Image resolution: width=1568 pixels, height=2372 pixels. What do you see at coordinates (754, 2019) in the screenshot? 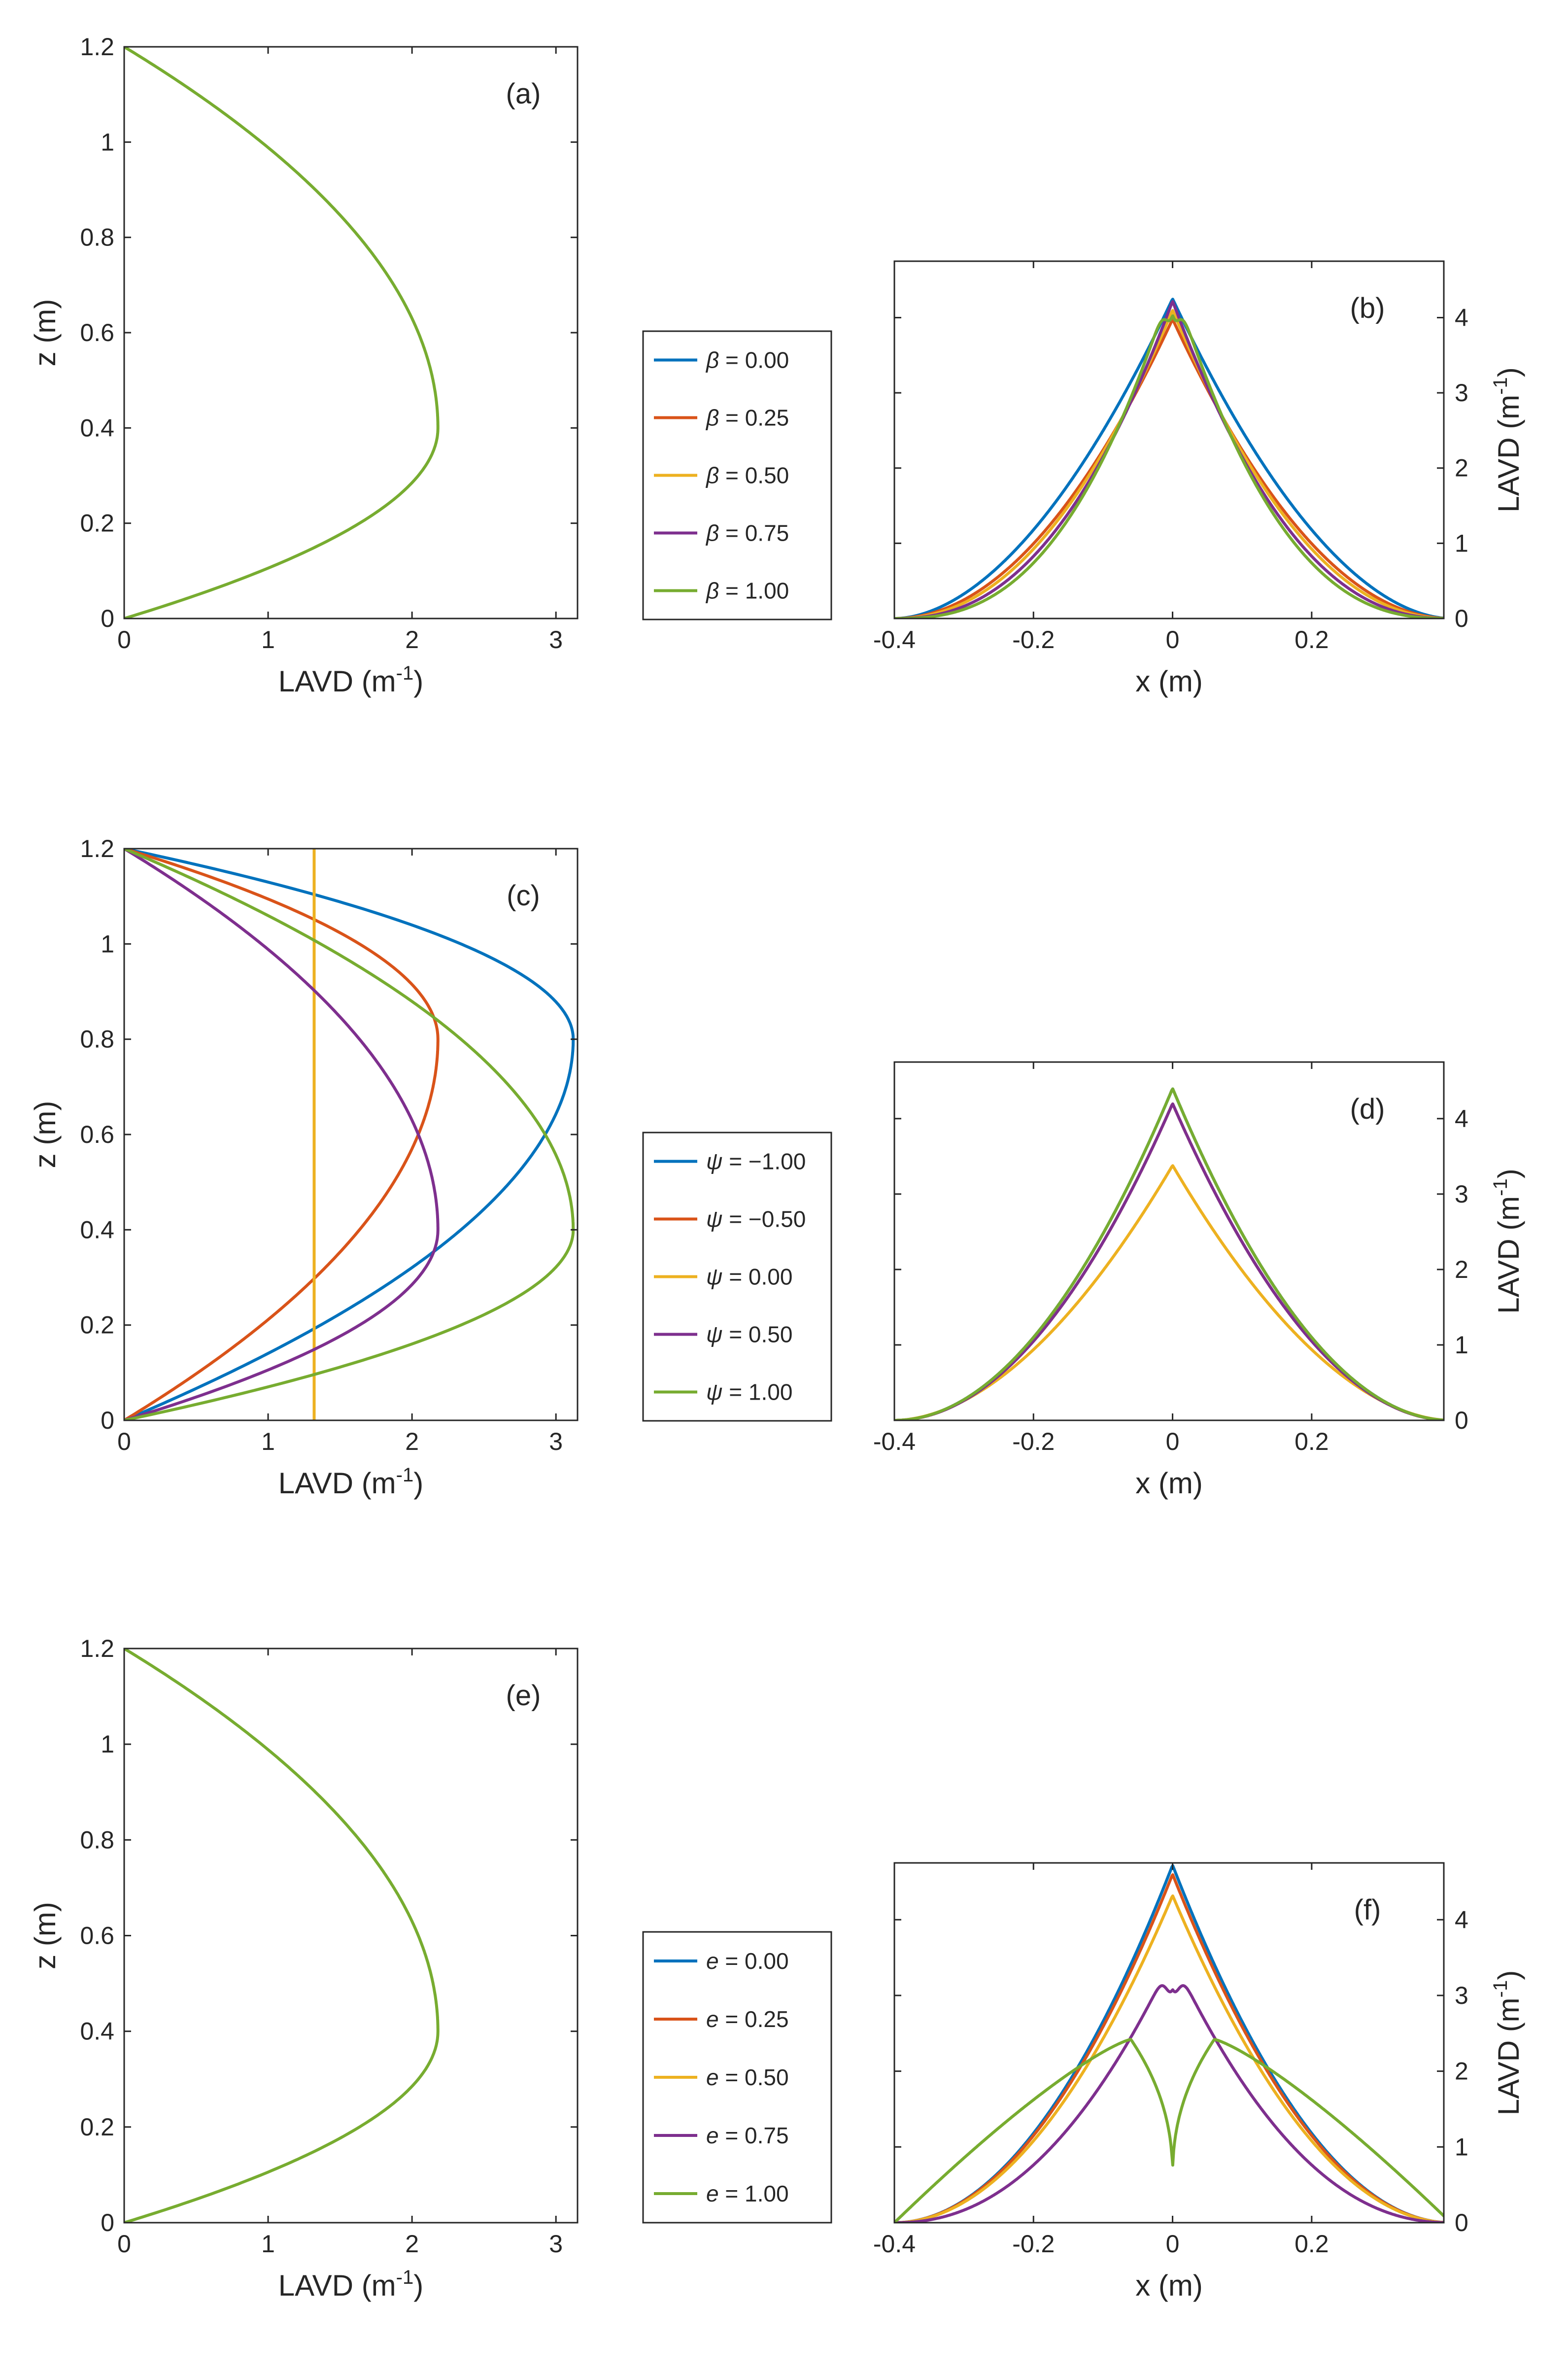
I see `legend-value: = 0.25` at bounding box center [754, 2019].